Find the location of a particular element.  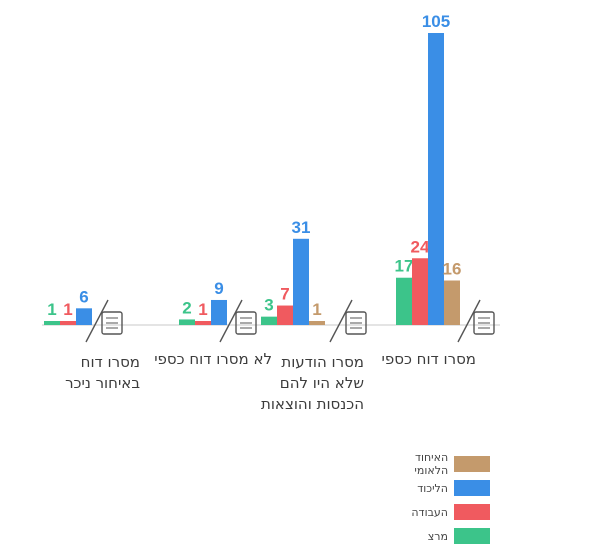

hand-money-icon is located at coordinates (348, 321).